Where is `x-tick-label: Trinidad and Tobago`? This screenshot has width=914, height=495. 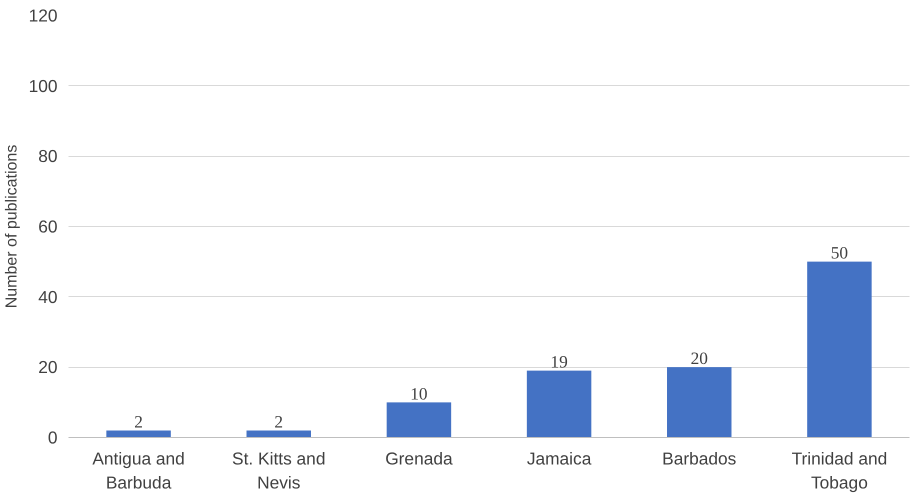
x-tick-label: Trinidad and Tobago is located at coordinates (840, 470).